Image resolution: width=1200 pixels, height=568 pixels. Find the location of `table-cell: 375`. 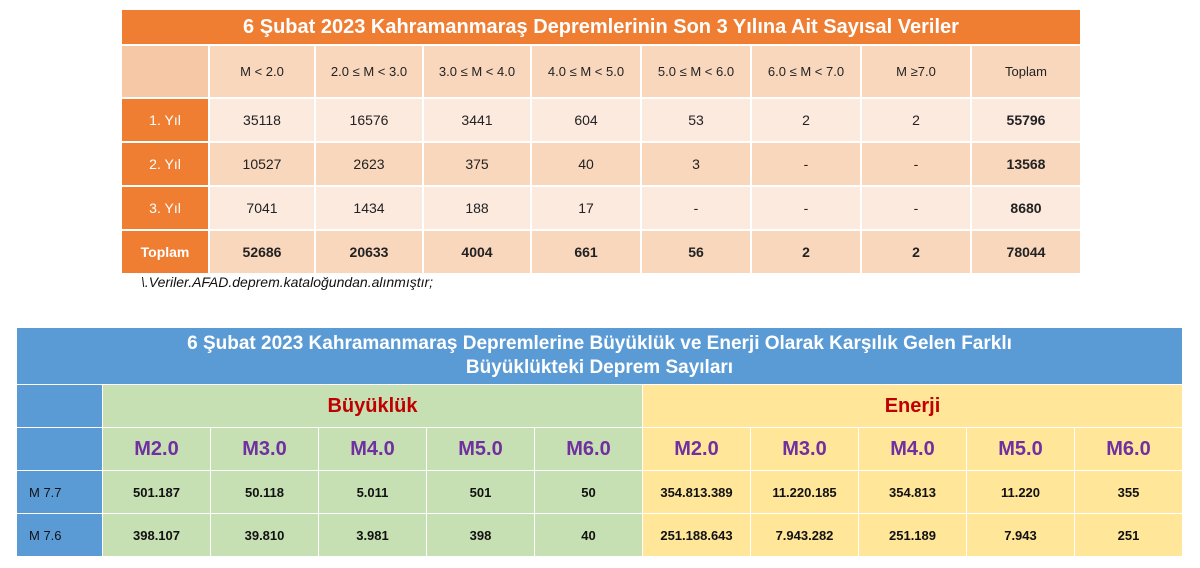

table-cell: 375 is located at coordinates (477, 164).